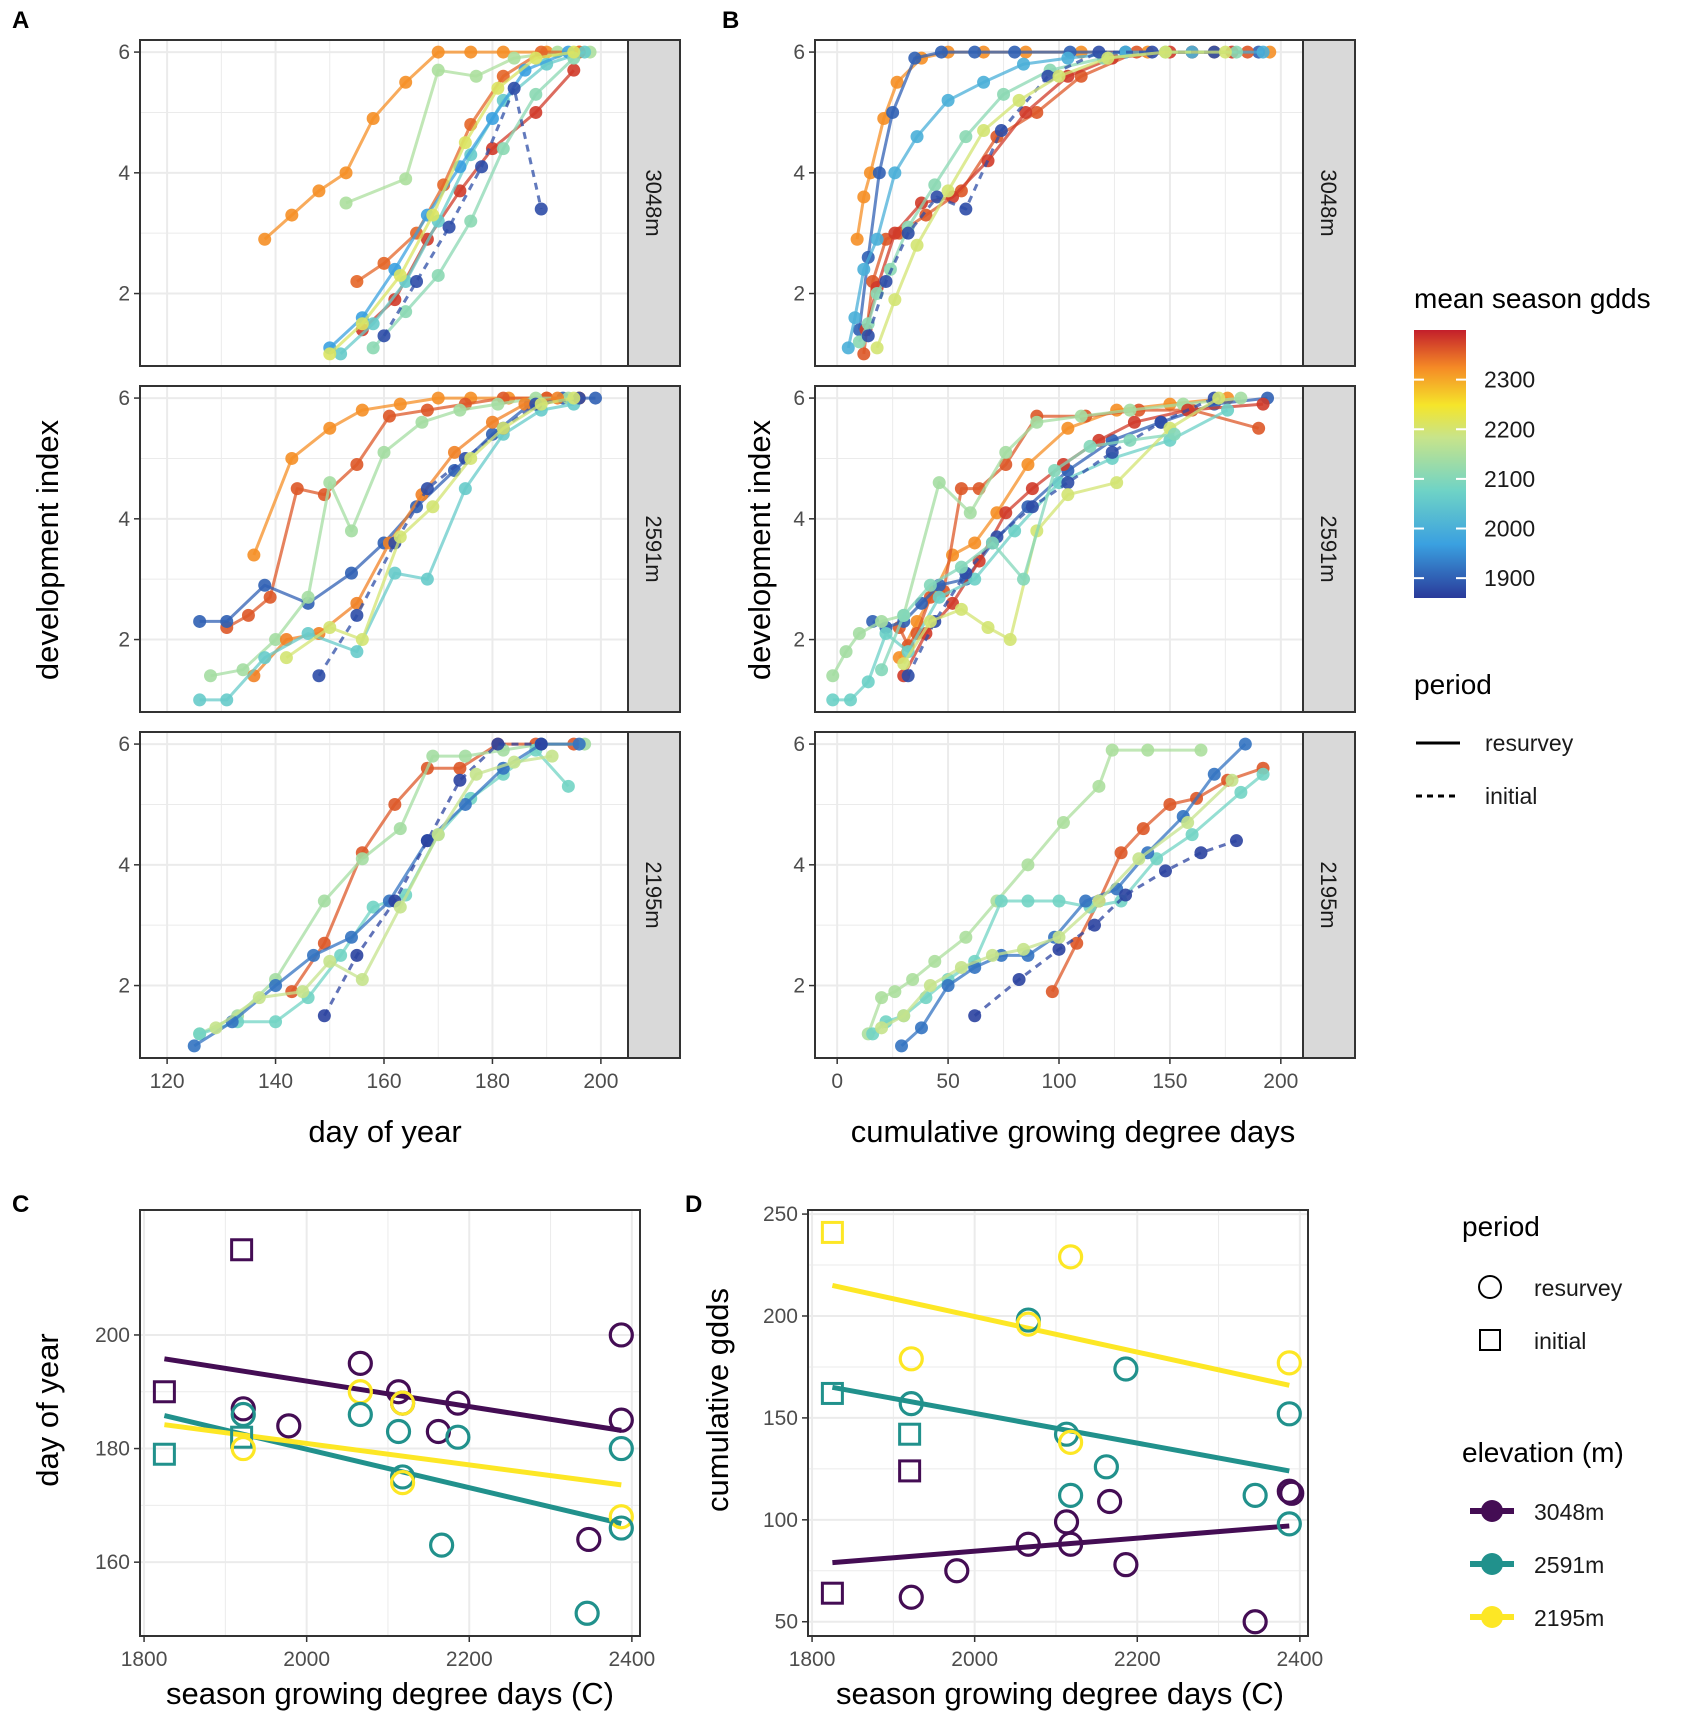 The image size is (1706, 1720). Describe the element at coordinates (780, 1418) in the screenshot. I see `panel-d-y-tick-label: 150` at that location.